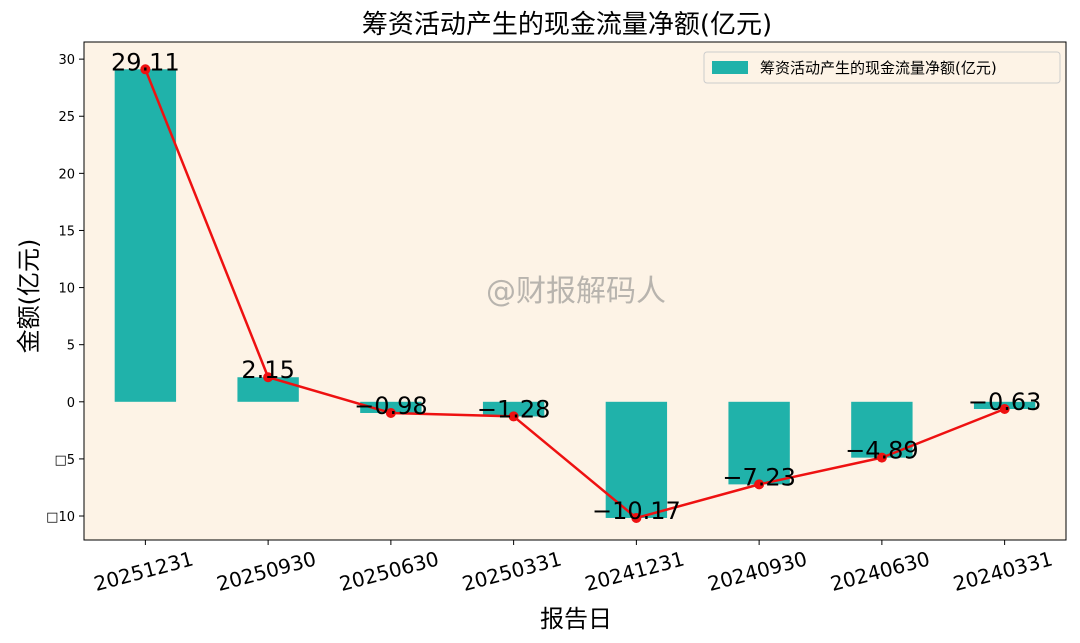 The height and width of the screenshot is (643, 1080). What do you see at coordinates (66, 60) in the screenshot?
I see `y-tick-label: 30` at bounding box center [66, 60].